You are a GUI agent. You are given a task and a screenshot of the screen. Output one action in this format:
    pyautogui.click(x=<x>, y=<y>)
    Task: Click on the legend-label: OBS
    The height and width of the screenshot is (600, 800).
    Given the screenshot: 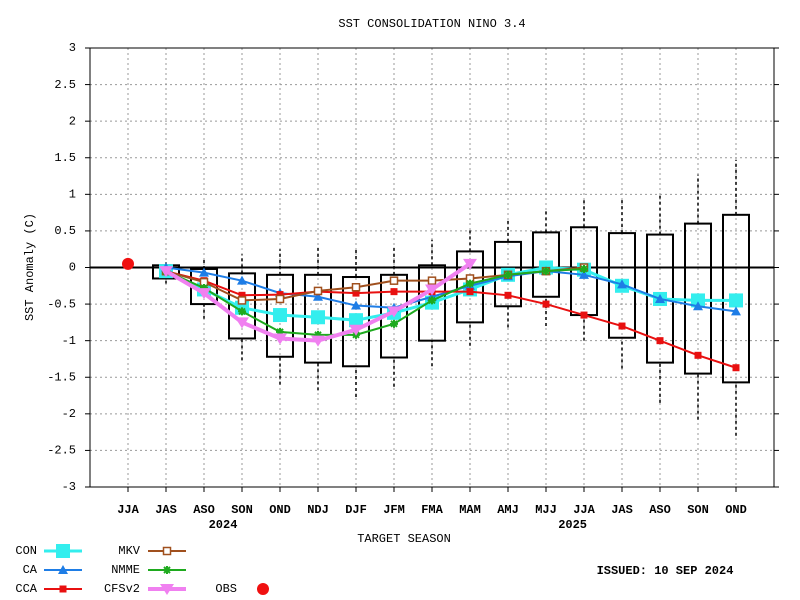 What is the action you would take?
    pyautogui.click(x=226, y=589)
    